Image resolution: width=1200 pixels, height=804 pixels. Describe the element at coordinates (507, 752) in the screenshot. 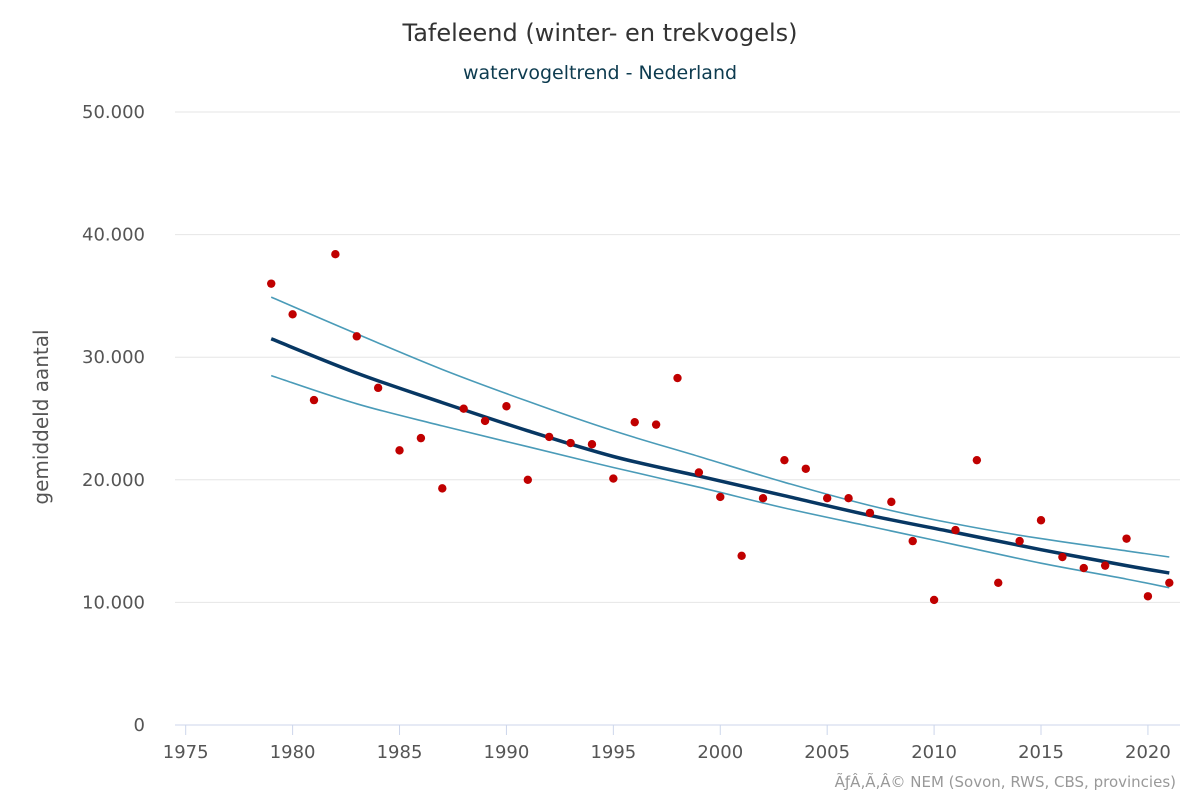

I see `x-tick-label: 1990` at that location.